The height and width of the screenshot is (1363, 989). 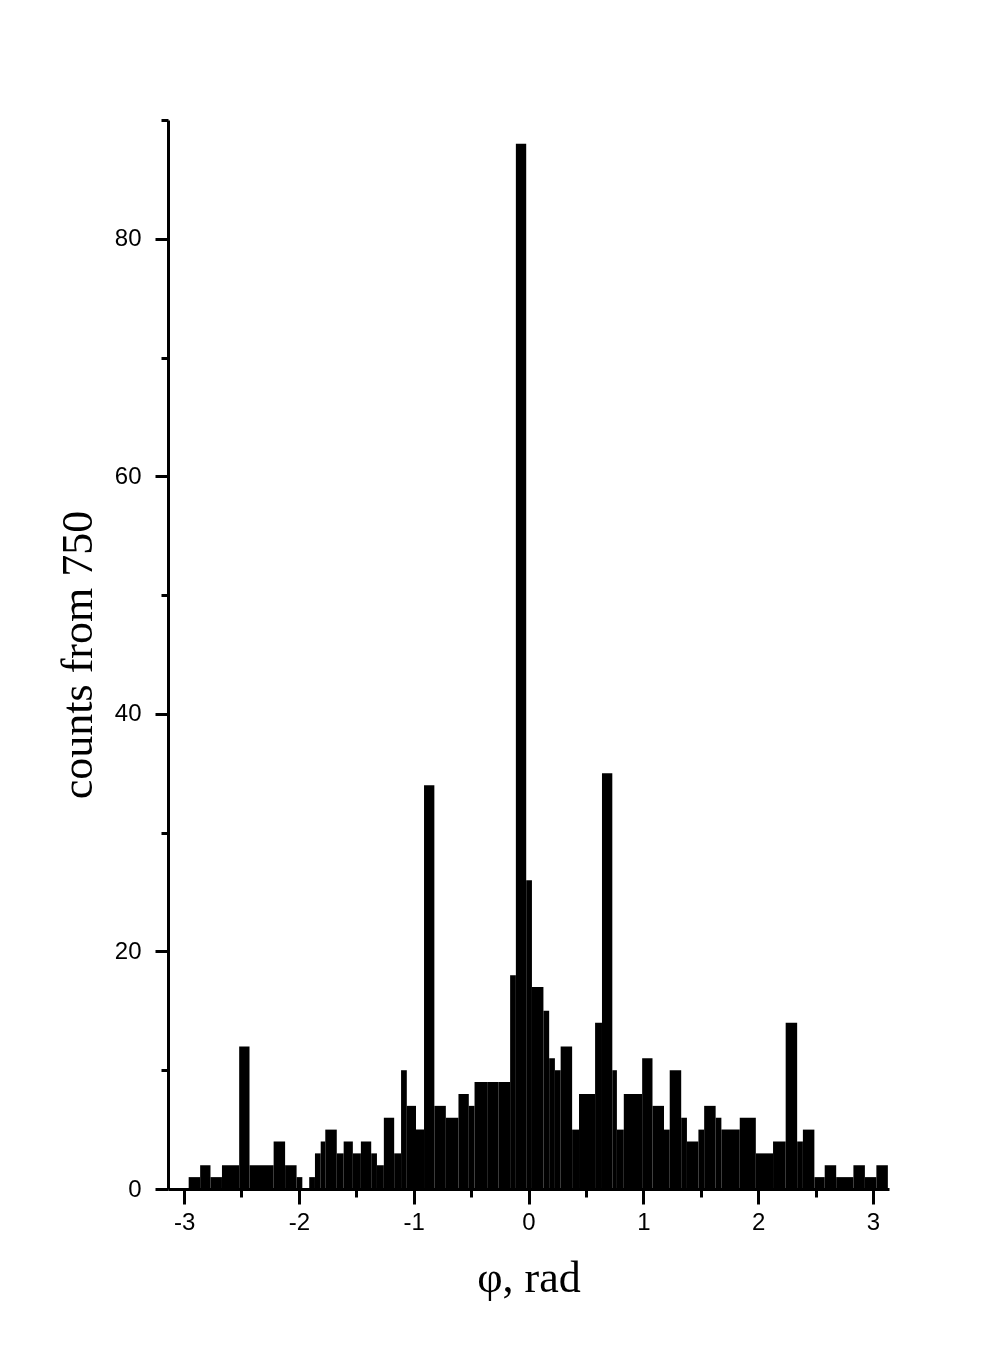 I want to click on x-tick-label: 2, so click(x=758, y=1221).